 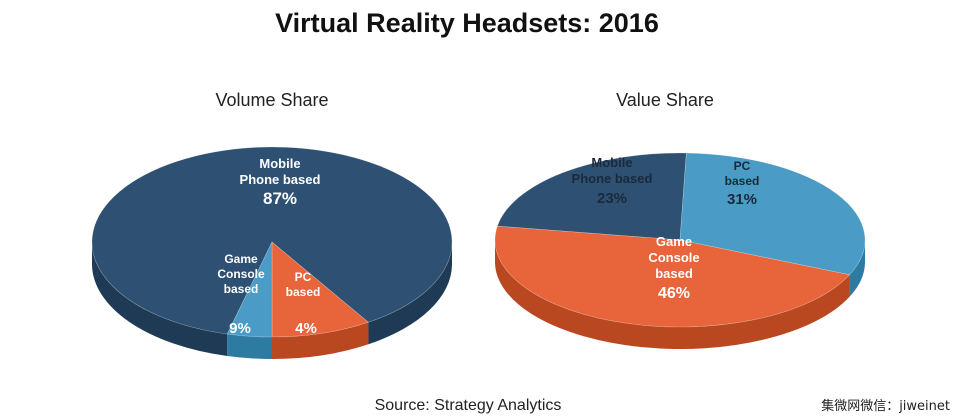 I want to click on pie-slice-mobile, so click(x=591, y=196).